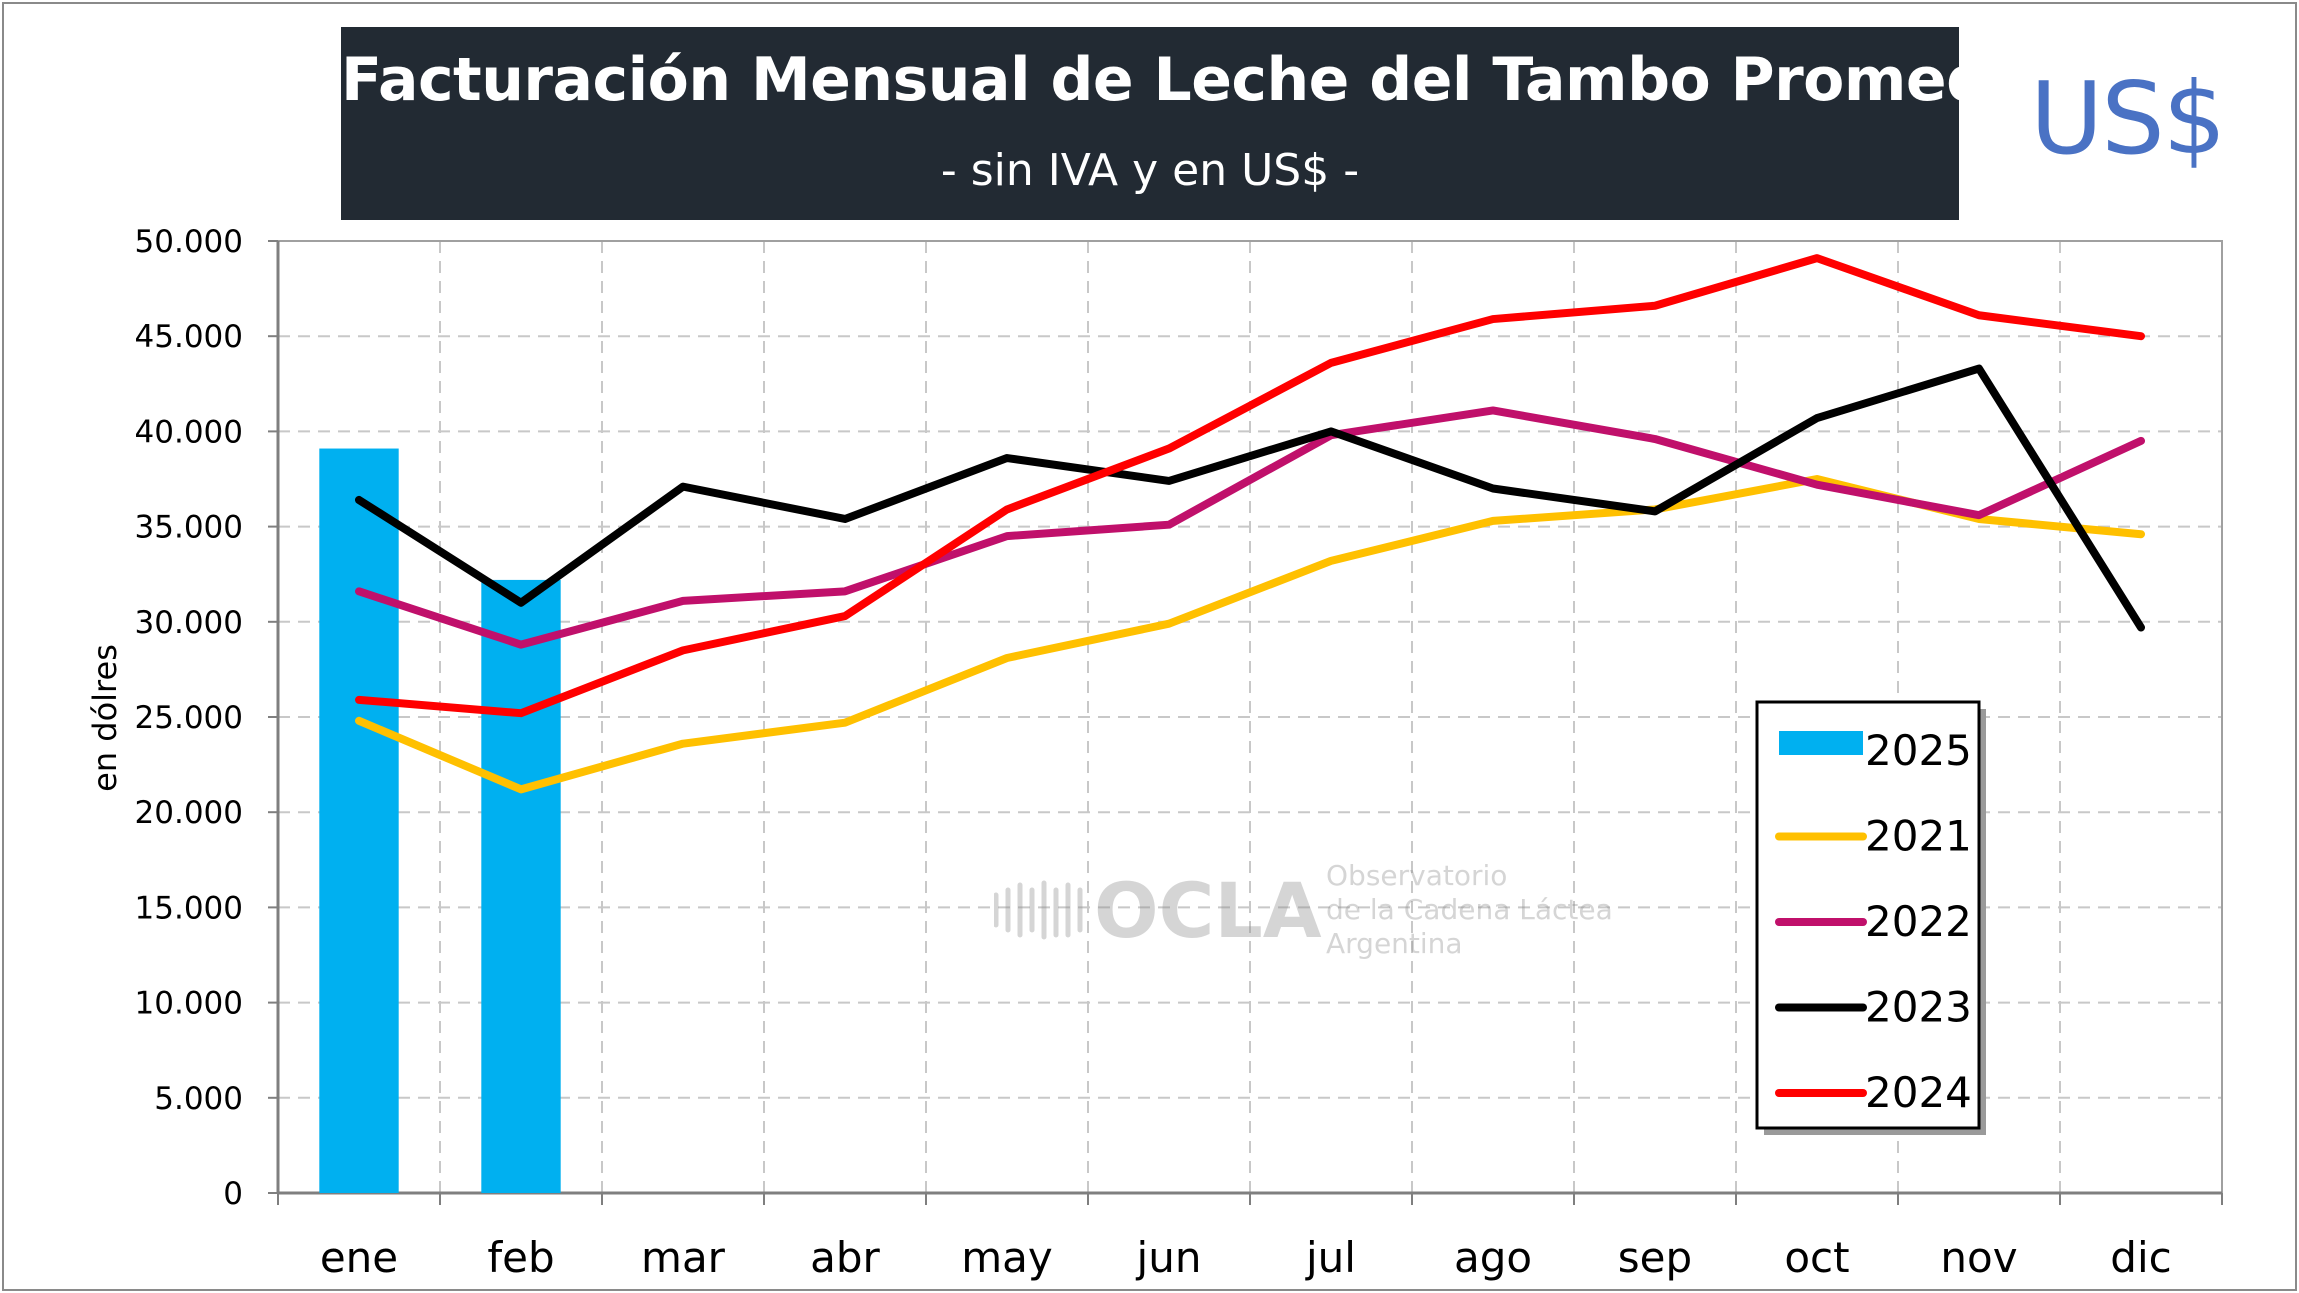  Describe the element at coordinates (520, 1257) in the screenshot. I see `x-tick-label: feb` at that location.